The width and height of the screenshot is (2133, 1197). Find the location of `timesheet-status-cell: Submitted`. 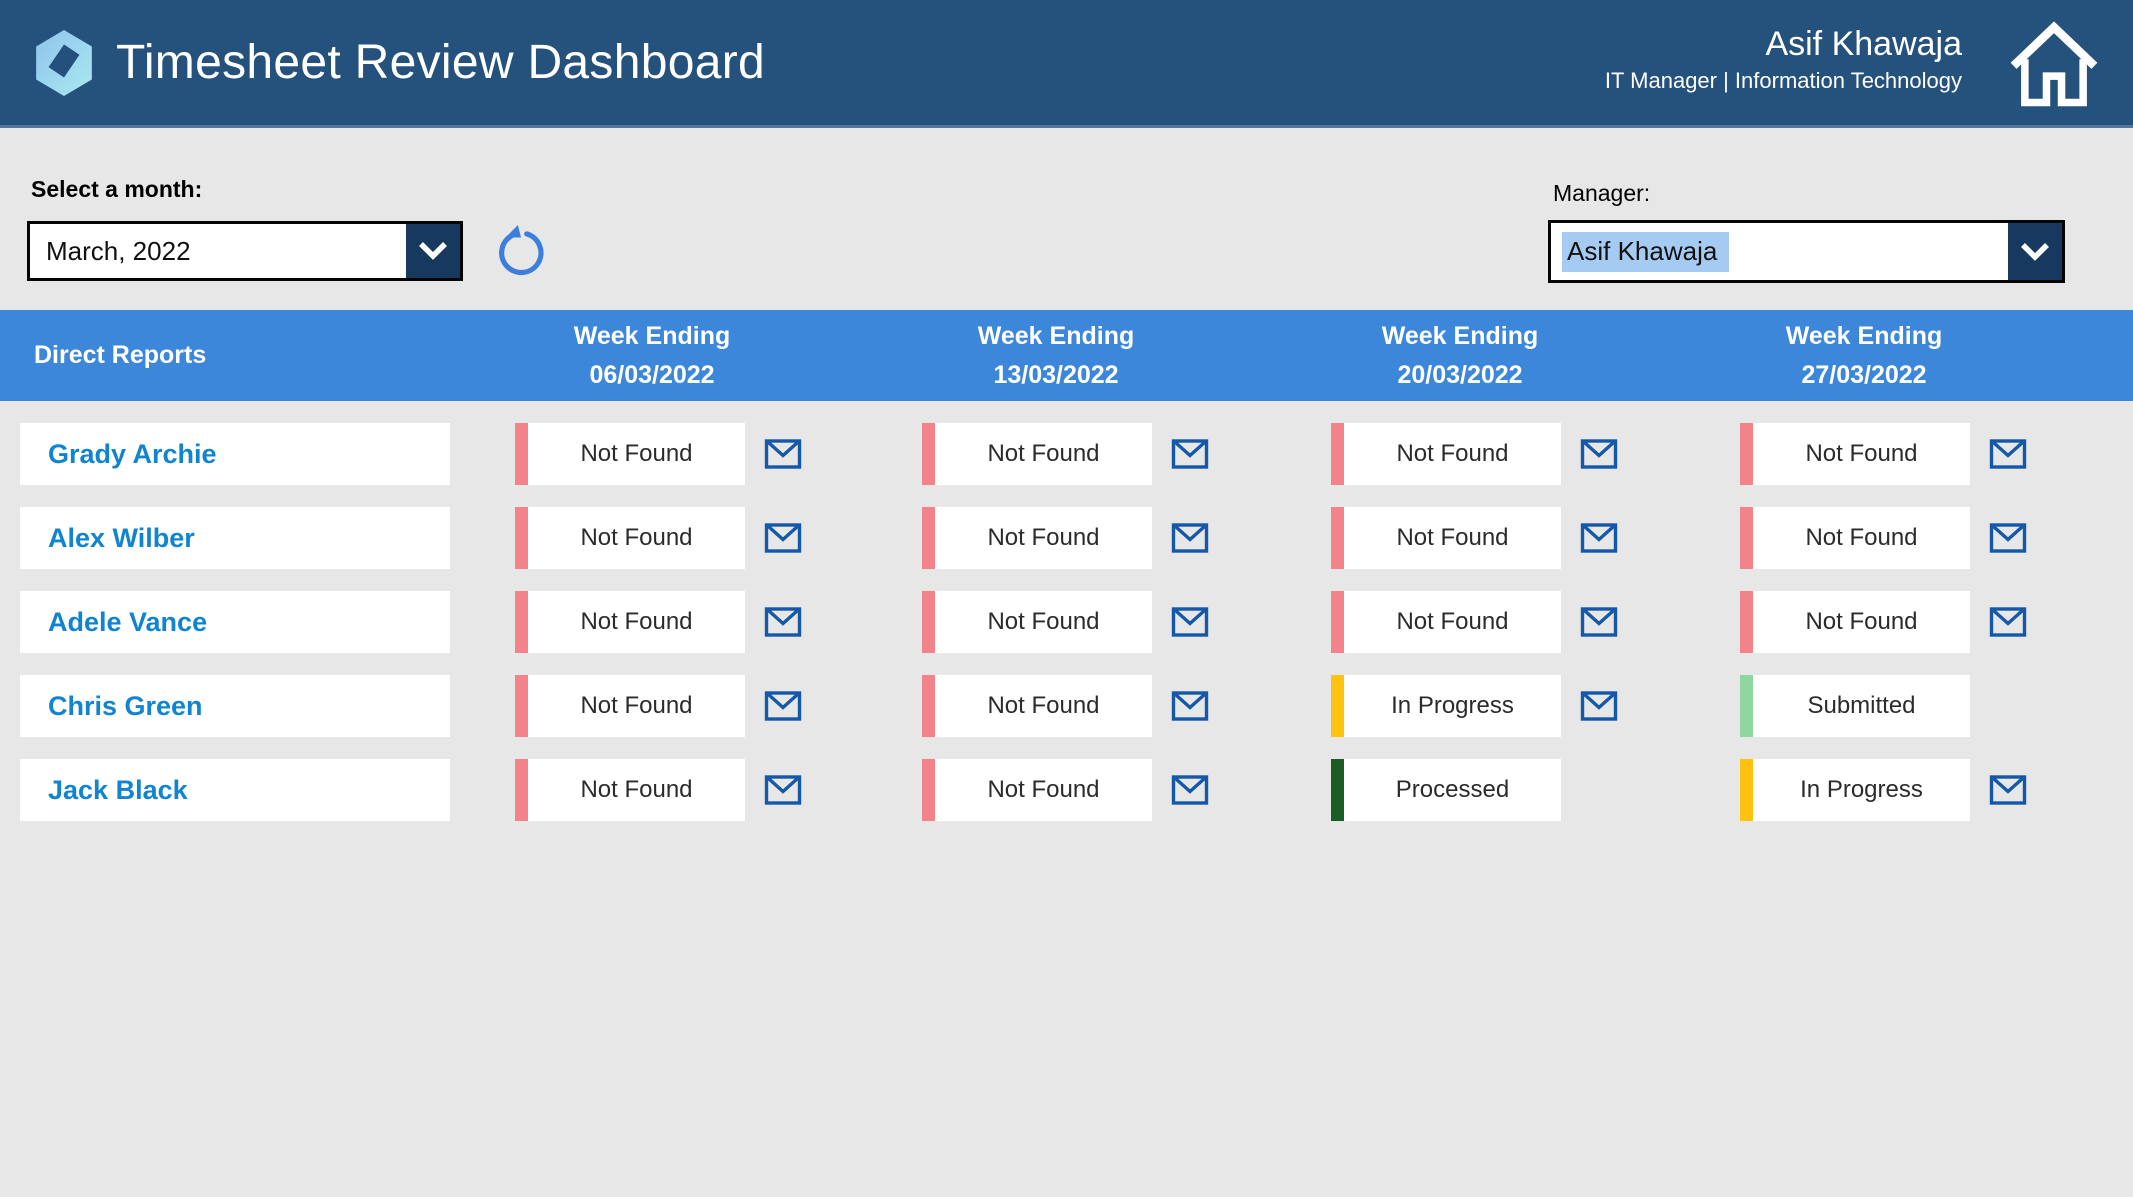

timesheet-status-cell: Submitted is located at coordinates (1855, 706).